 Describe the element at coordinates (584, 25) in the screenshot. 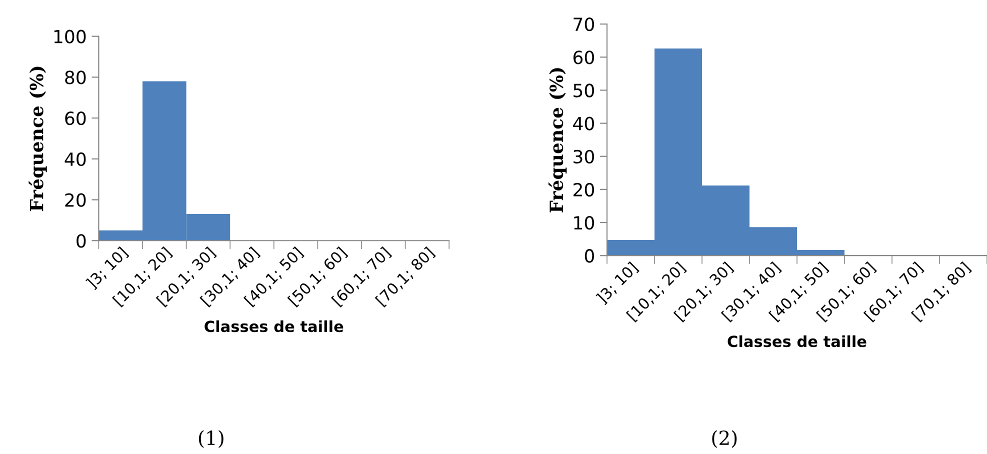

I see `y-tick-label: 70` at that location.